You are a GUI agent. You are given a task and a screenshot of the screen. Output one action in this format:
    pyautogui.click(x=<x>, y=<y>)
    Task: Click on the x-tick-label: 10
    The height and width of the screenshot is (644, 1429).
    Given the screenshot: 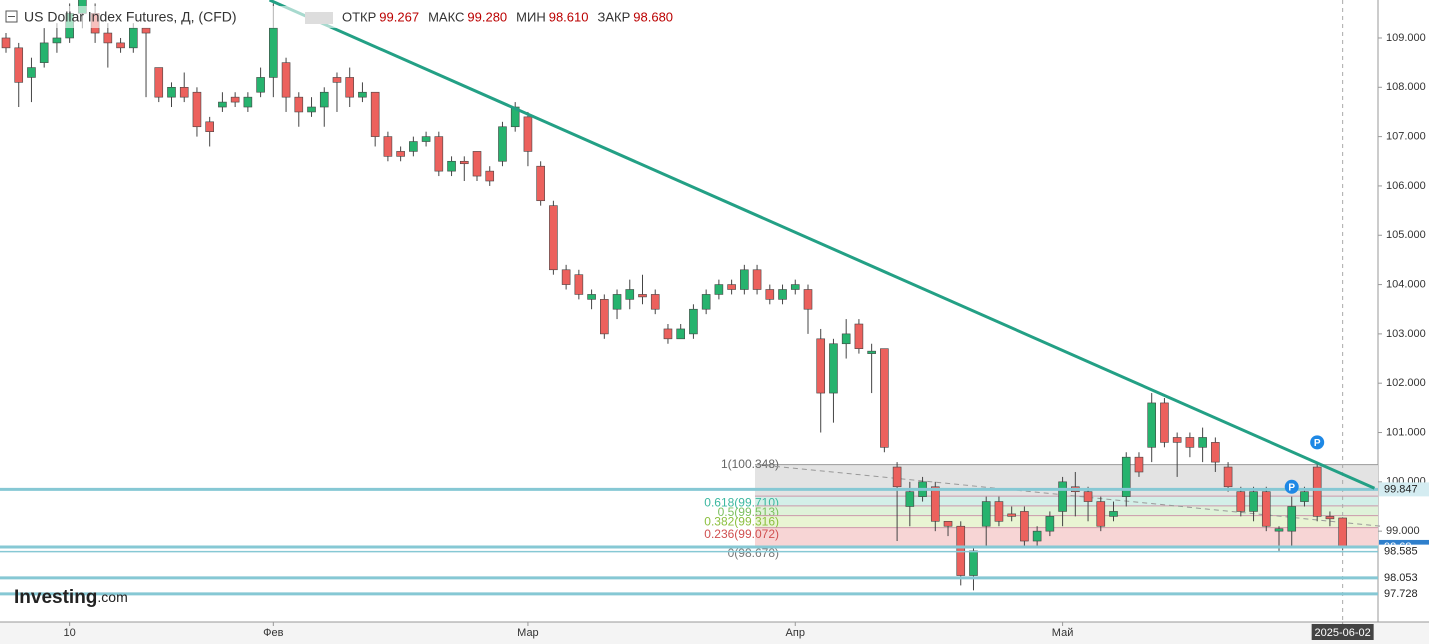 What is the action you would take?
    pyautogui.click(x=70, y=633)
    